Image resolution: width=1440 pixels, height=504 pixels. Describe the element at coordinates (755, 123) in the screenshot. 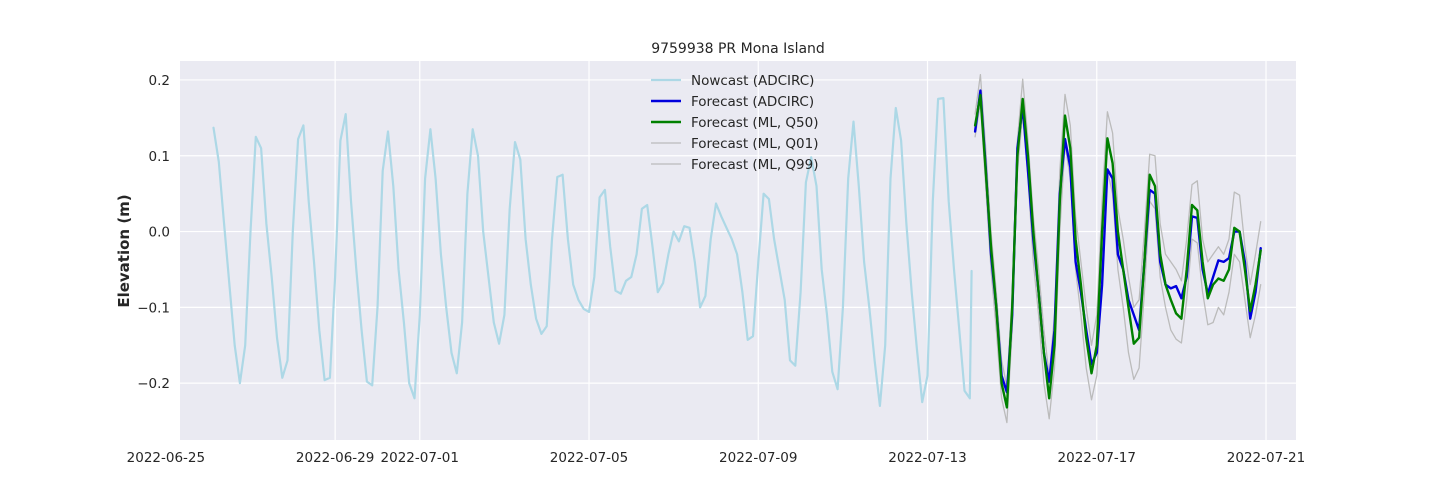

I see `legend-label: Forecast (ML, Q50)` at that location.